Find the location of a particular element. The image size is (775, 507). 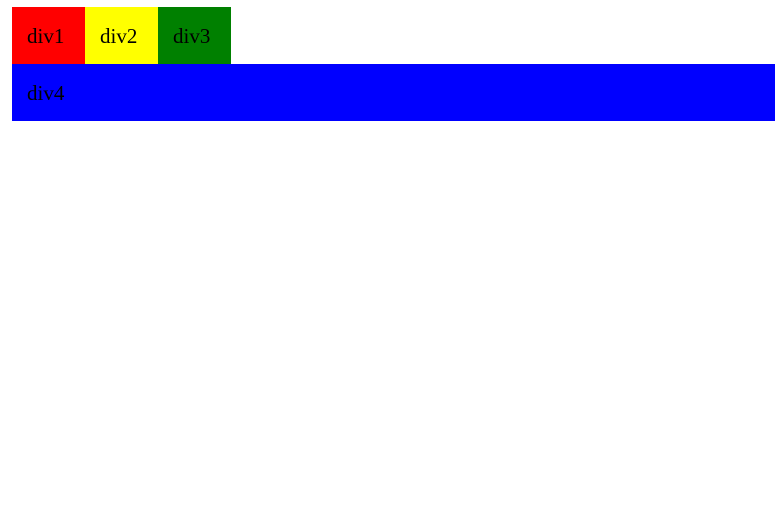

top-row: div1 div2 div3 is located at coordinates (121, 35).